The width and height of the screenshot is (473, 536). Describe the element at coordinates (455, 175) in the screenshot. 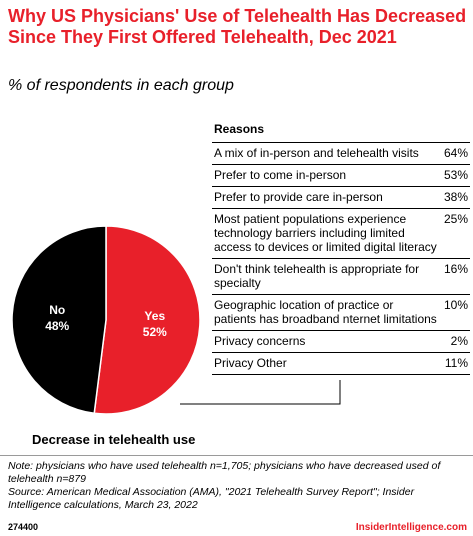

I see `reason-value: 53%` at that location.